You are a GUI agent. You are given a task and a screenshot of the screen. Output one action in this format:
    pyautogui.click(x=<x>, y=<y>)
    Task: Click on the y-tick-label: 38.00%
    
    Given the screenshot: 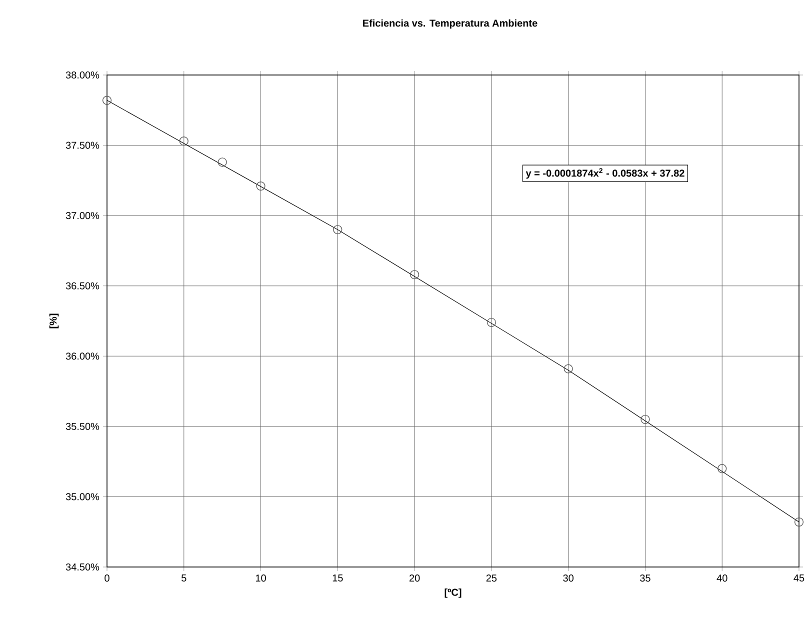 What is the action you would take?
    pyautogui.click(x=83, y=75)
    